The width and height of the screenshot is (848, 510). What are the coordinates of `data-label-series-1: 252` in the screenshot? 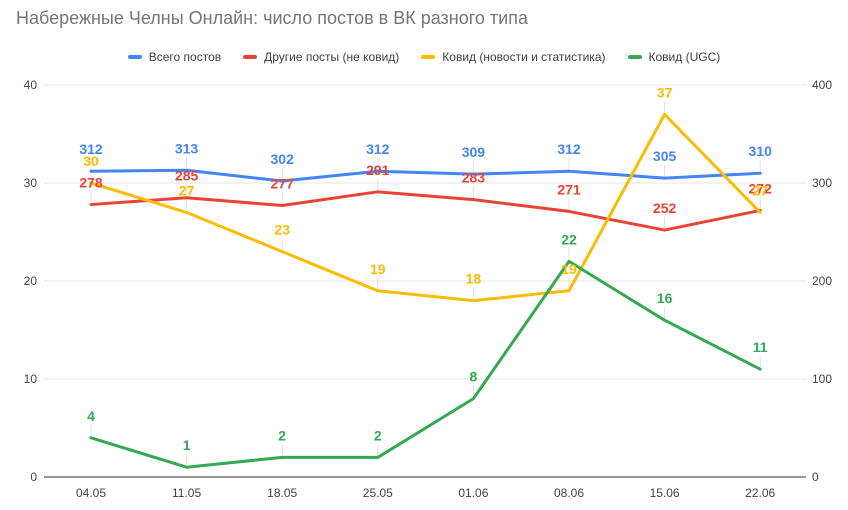 It's located at (665, 208).